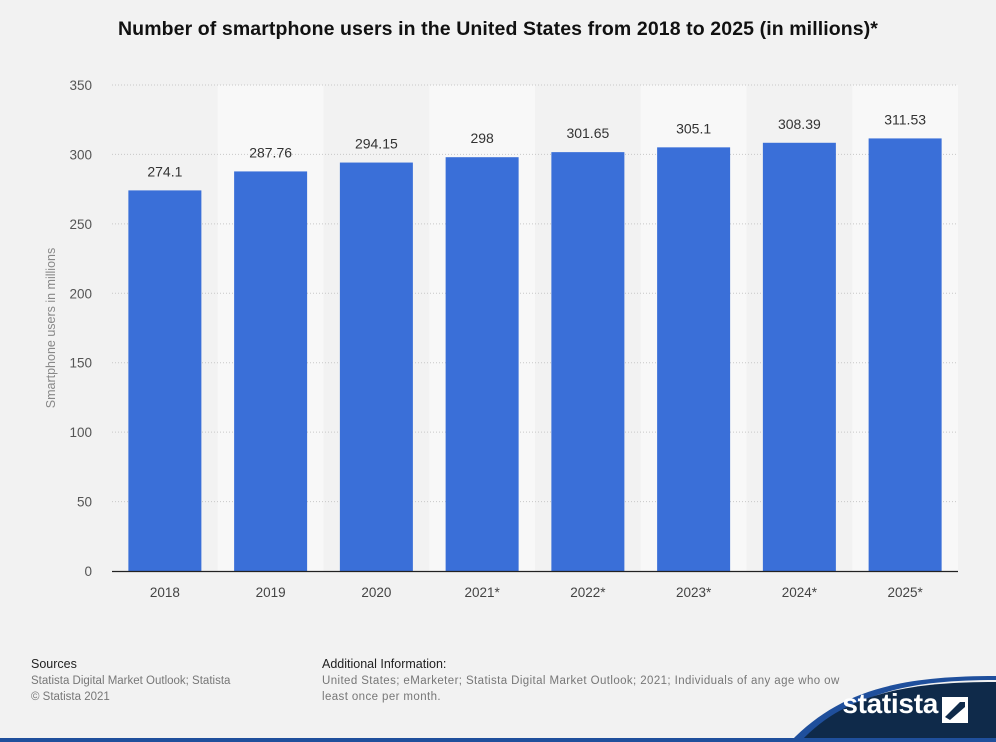  What do you see at coordinates (270, 152) in the screenshot?
I see `data-label: 287.76` at bounding box center [270, 152].